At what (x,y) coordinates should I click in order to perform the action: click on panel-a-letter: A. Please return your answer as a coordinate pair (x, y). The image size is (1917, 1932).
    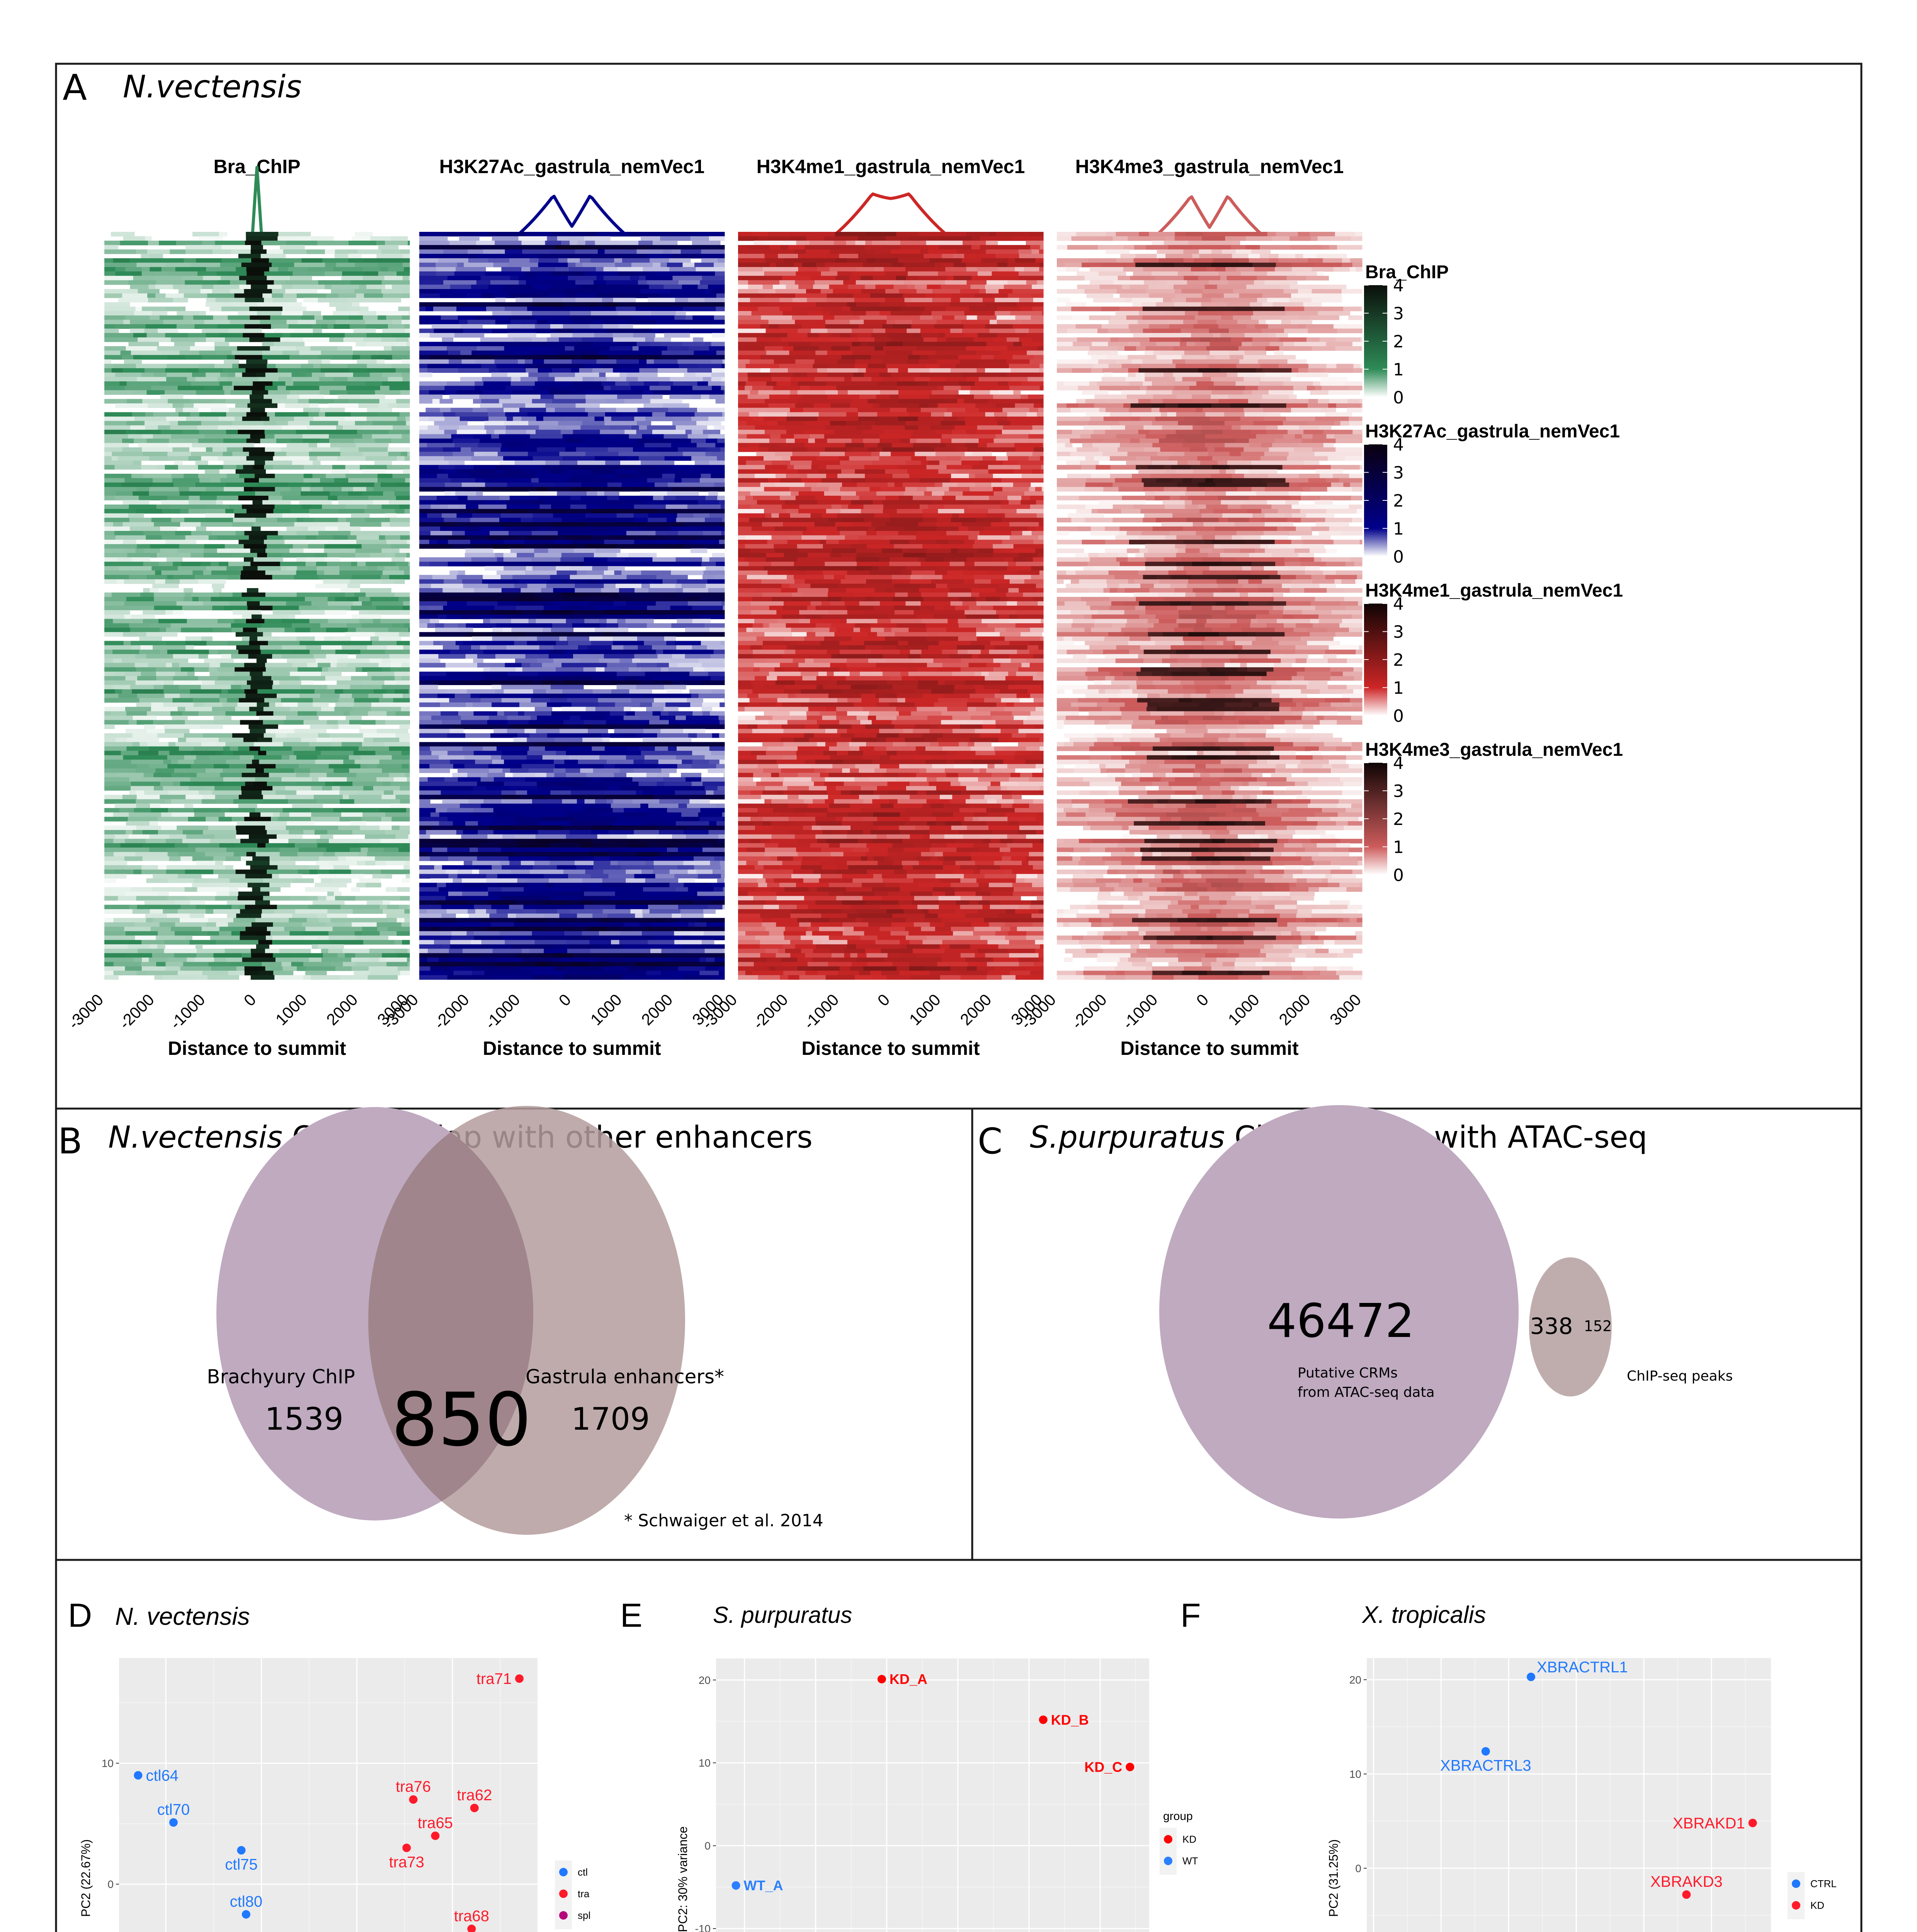
    Looking at the image, I should click on (75, 87).